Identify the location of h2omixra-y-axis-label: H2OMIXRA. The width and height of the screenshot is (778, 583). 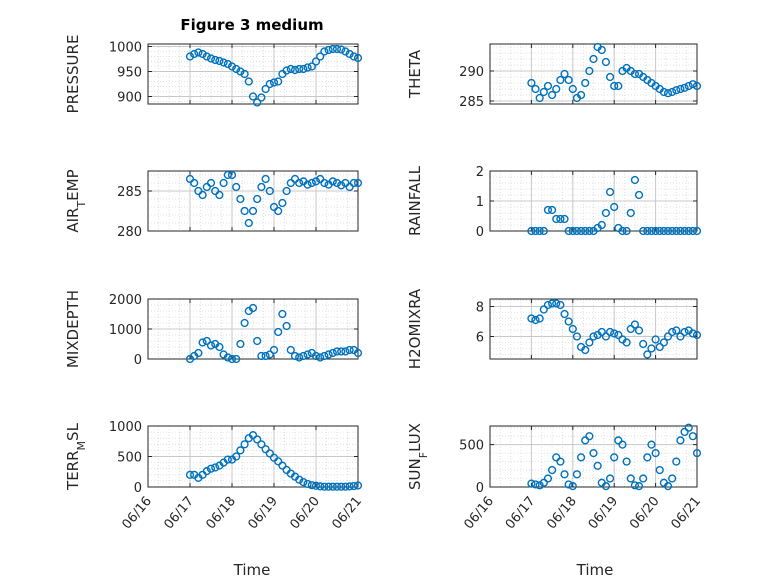
(415, 328).